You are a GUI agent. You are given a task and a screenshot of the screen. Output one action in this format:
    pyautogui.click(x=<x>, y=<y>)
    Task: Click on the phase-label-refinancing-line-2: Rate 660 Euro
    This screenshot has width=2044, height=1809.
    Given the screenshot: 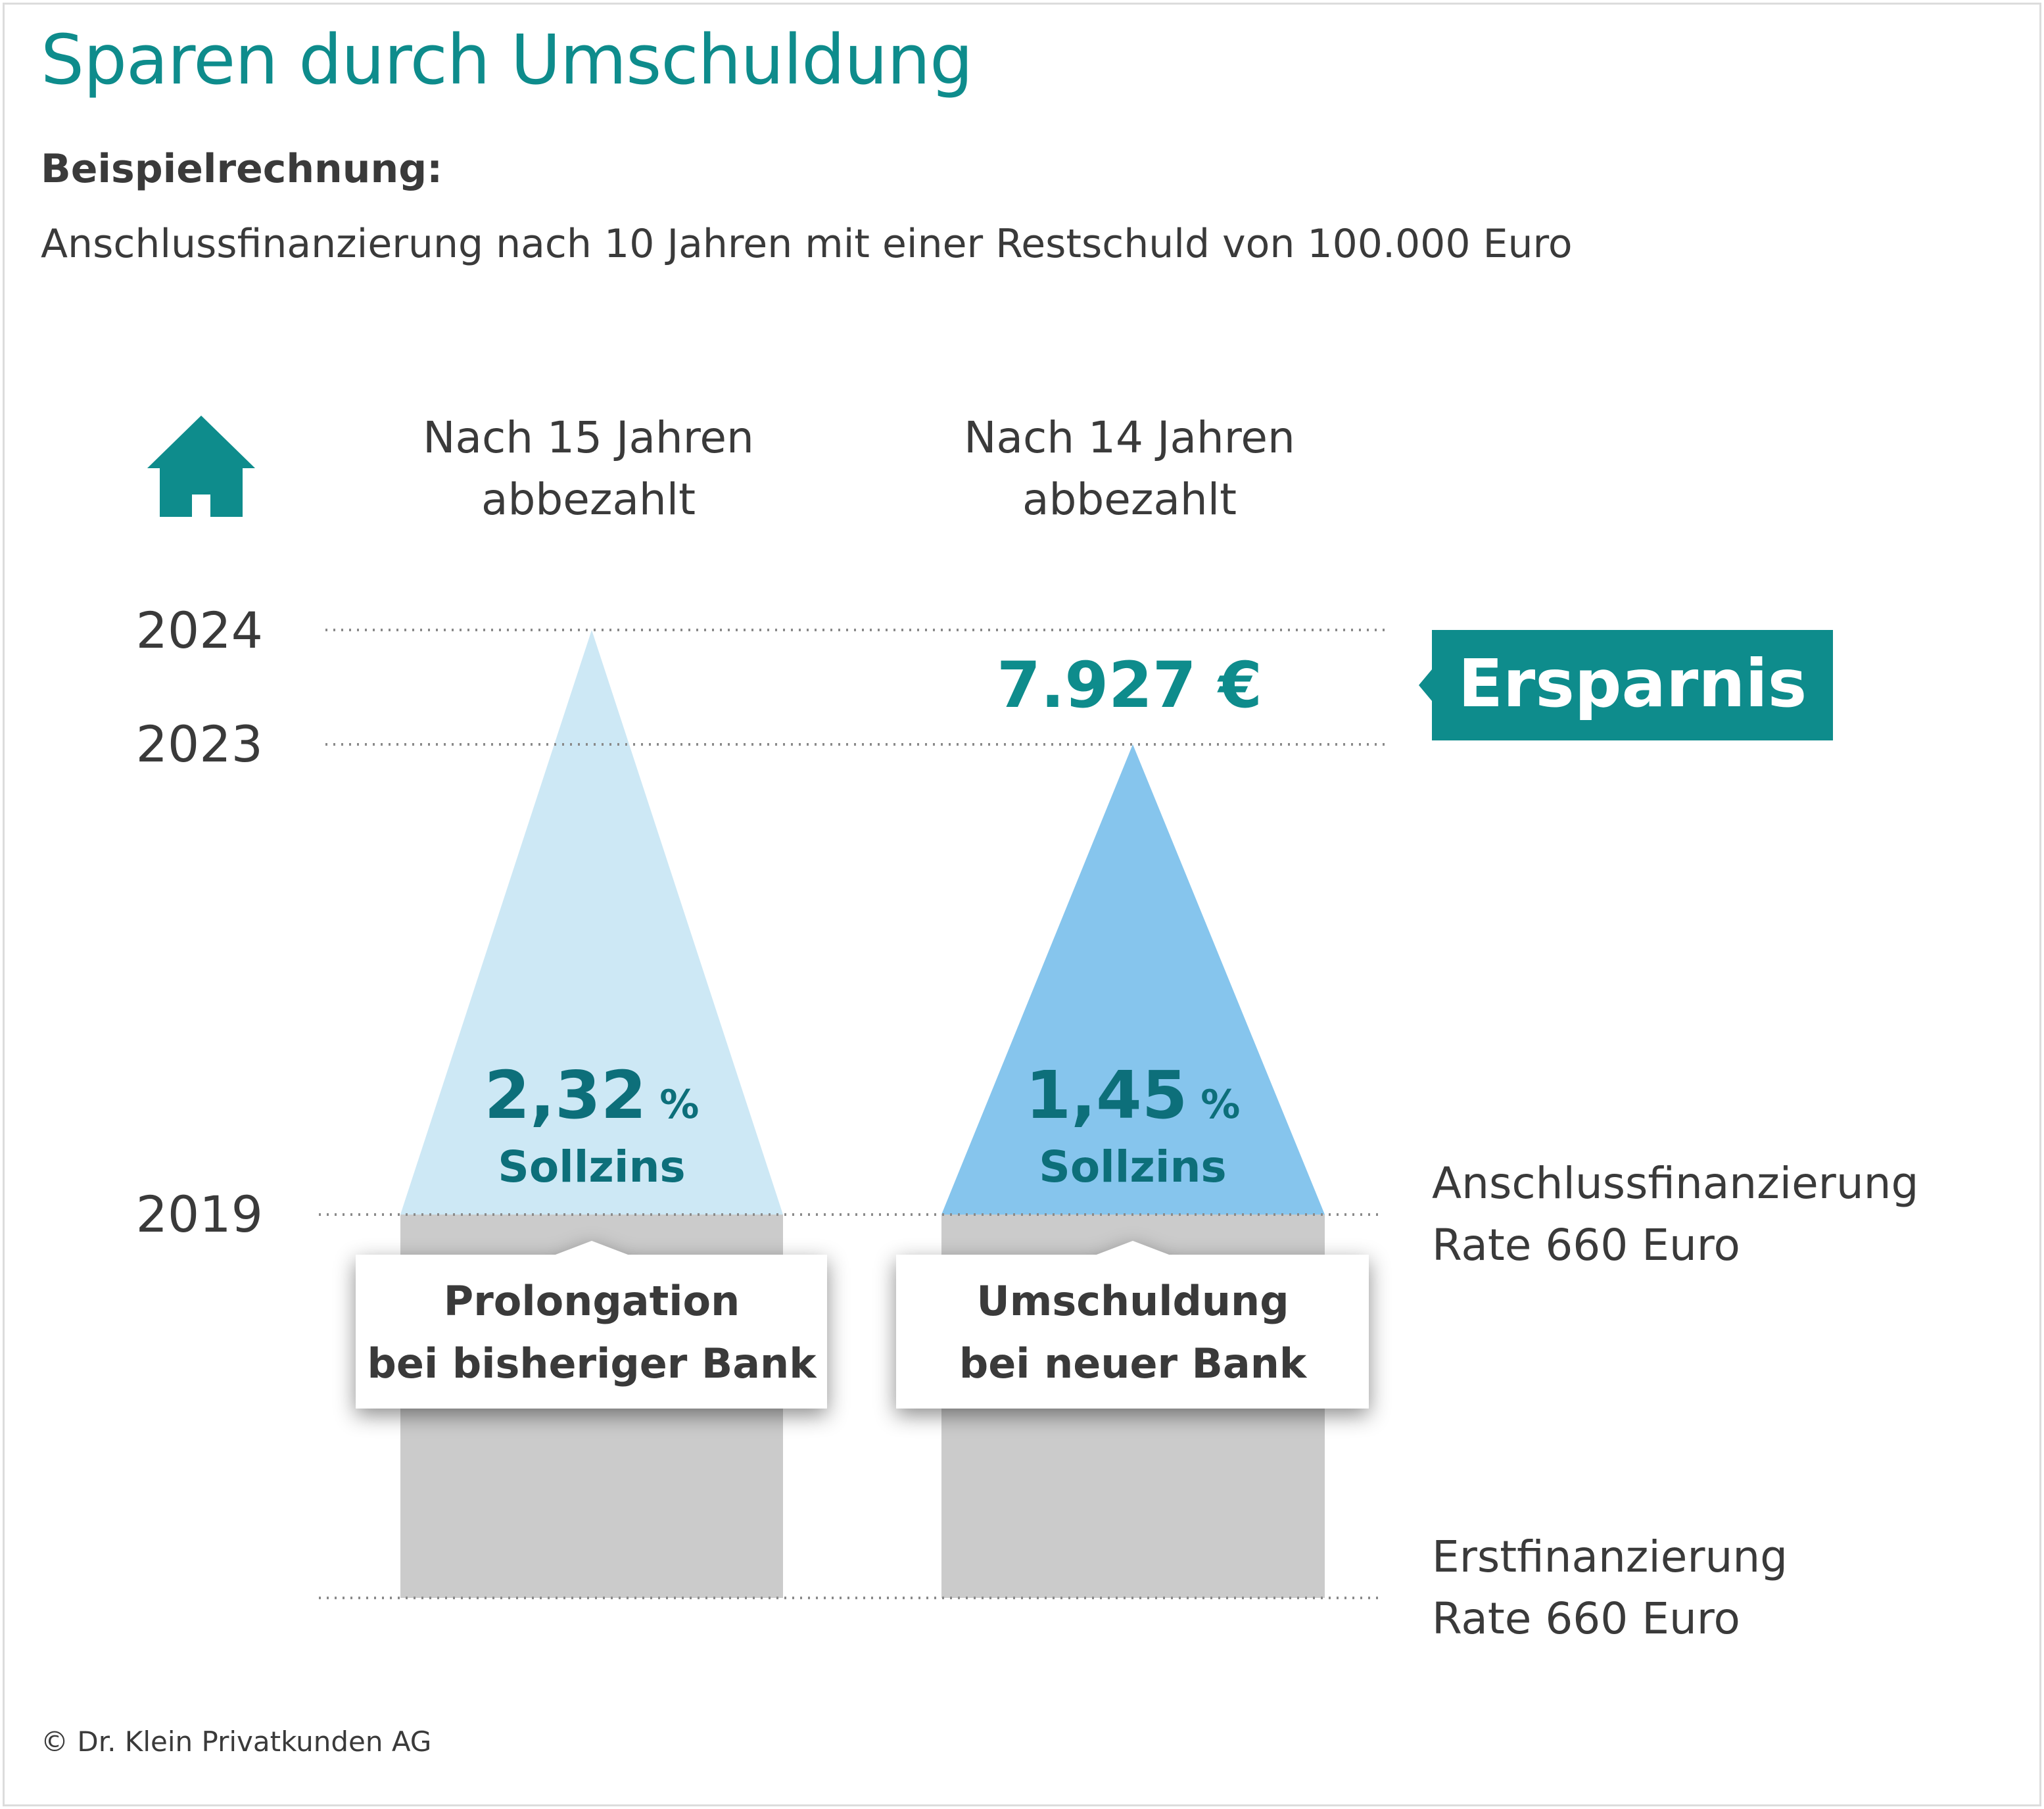 What is the action you would take?
    pyautogui.click(x=1586, y=1245)
    